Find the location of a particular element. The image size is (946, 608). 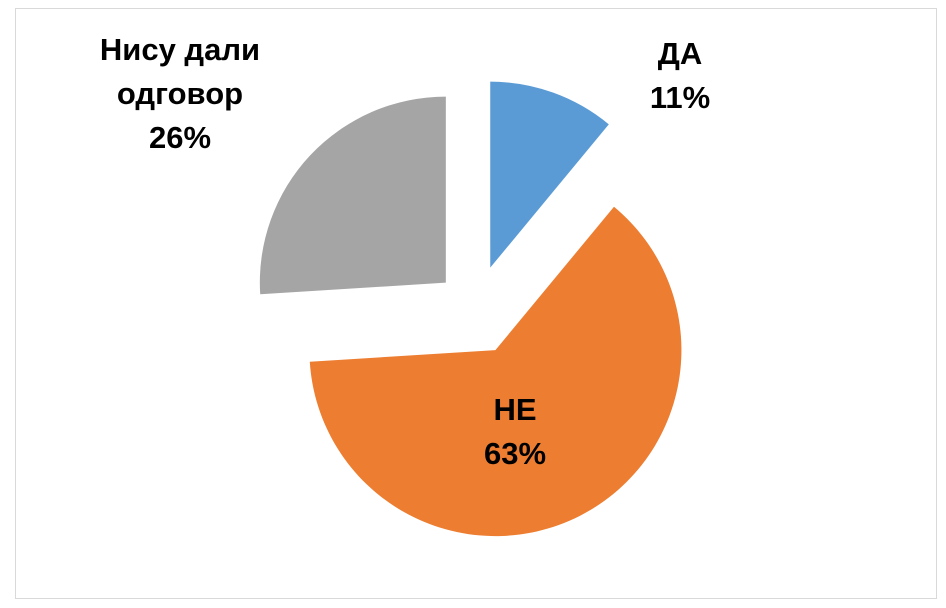

slice-category: ДА is located at coordinates (680, 53).